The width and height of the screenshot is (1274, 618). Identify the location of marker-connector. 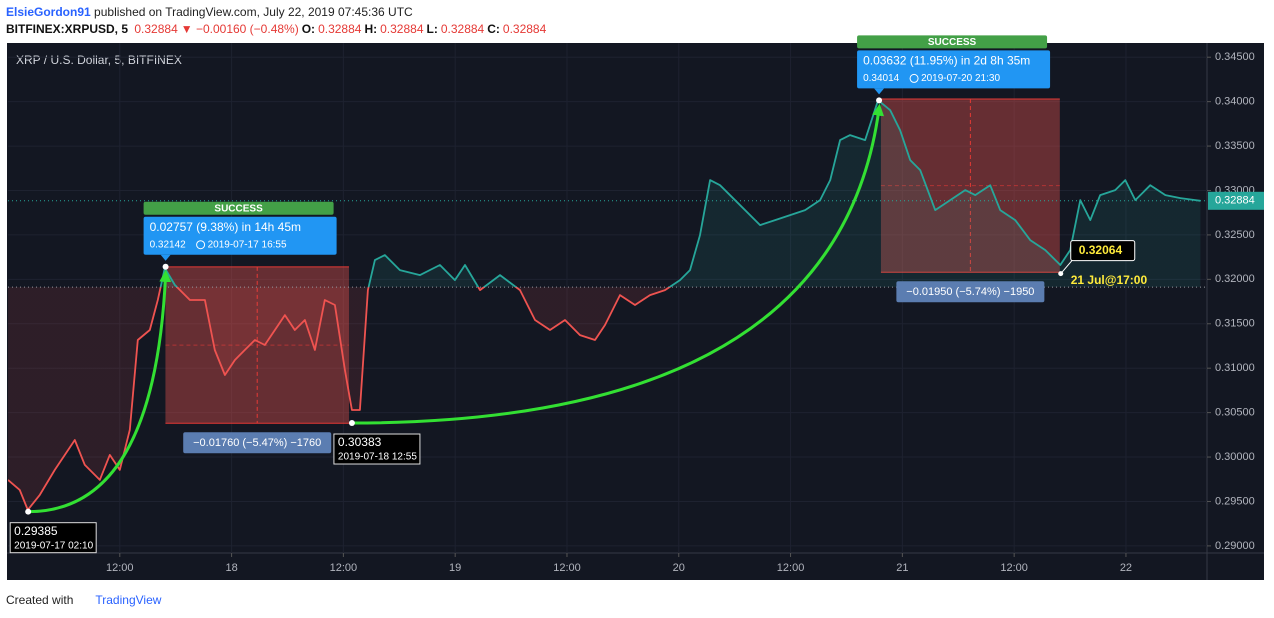
(1067, 266).